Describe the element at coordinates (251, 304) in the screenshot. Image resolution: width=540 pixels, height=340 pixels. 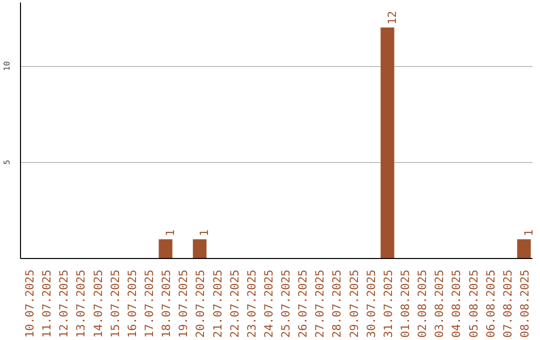
I see `x-tick-label: 23.07.2025` at that location.